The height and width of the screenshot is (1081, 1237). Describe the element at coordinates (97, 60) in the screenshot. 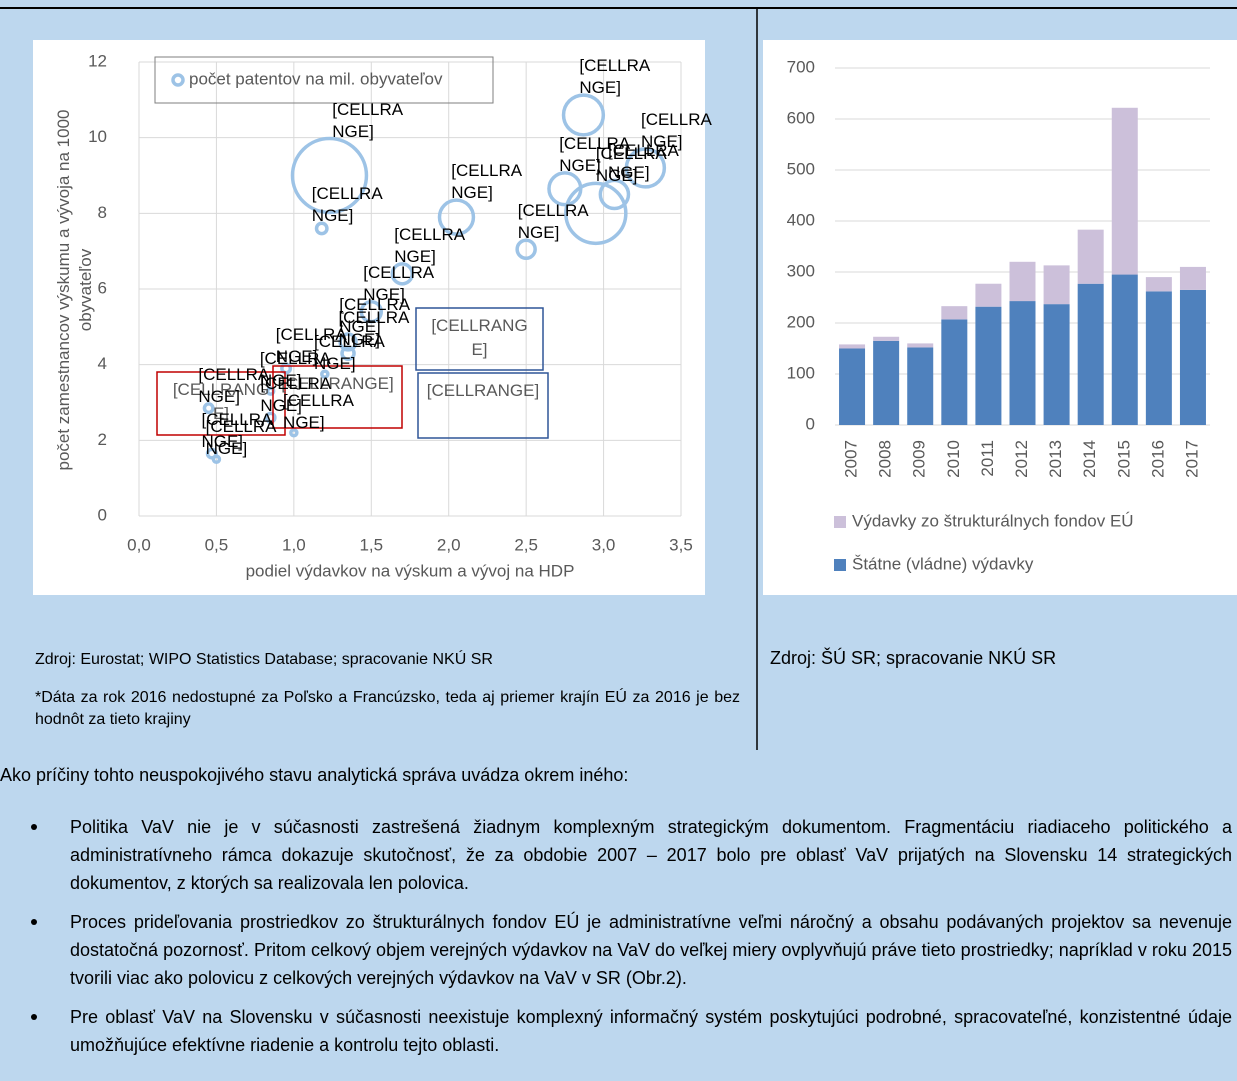

I see `y-tick-label: 12` at that location.